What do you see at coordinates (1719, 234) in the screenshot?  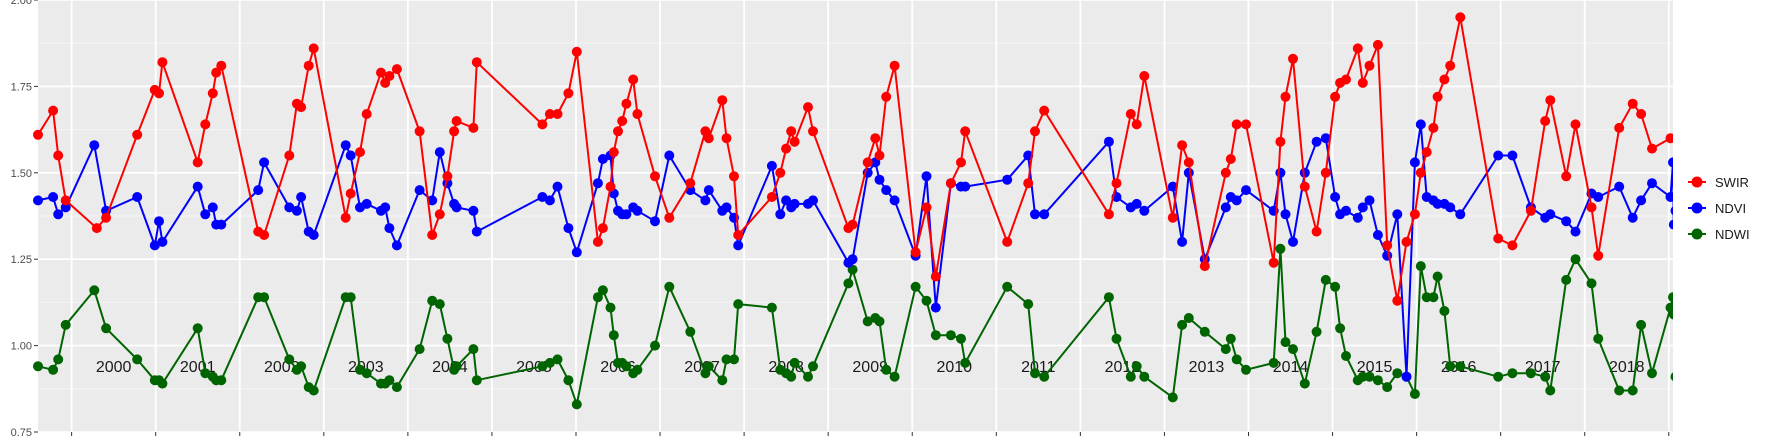 I see `legend-item-ndwi: NDWI` at bounding box center [1719, 234].